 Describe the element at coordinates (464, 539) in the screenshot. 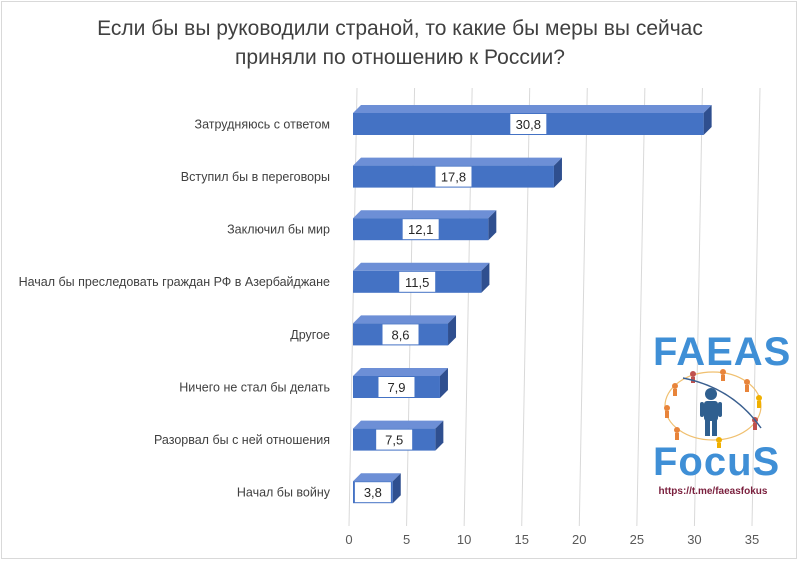

I see `x-tick-label-2: 10` at that location.